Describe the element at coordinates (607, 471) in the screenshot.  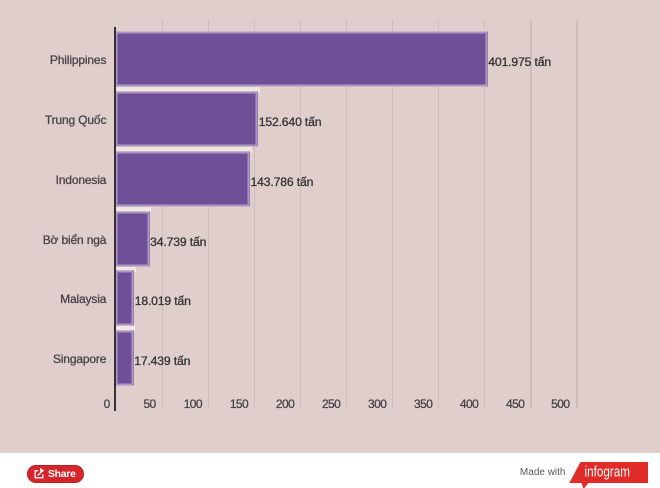
I see `svg-text: infogram` at that location.